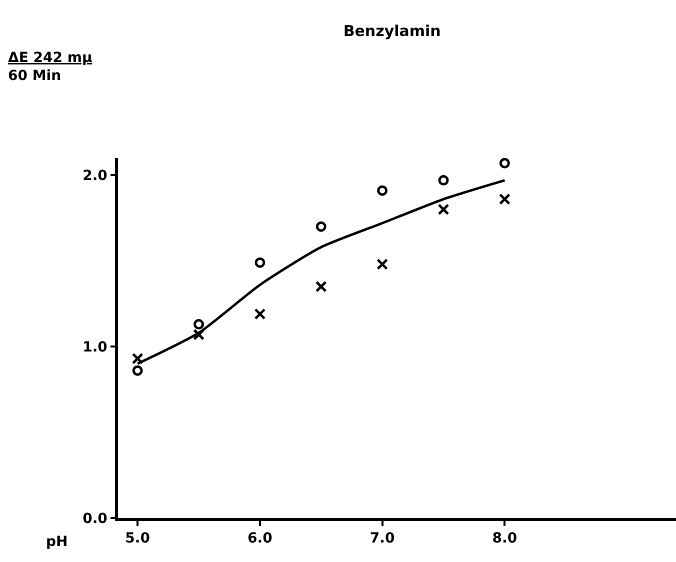  Describe the element at coordinates (95, 176) in the screenshot. I see `y-tick-label: 2.0` at that location.